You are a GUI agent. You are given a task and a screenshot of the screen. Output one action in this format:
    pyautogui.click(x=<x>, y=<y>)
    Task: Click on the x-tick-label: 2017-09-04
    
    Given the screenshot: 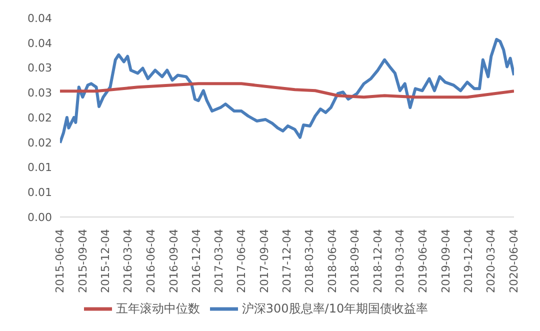 What is the action you would take?
    pyautogui.click(x=265, y=261)
    